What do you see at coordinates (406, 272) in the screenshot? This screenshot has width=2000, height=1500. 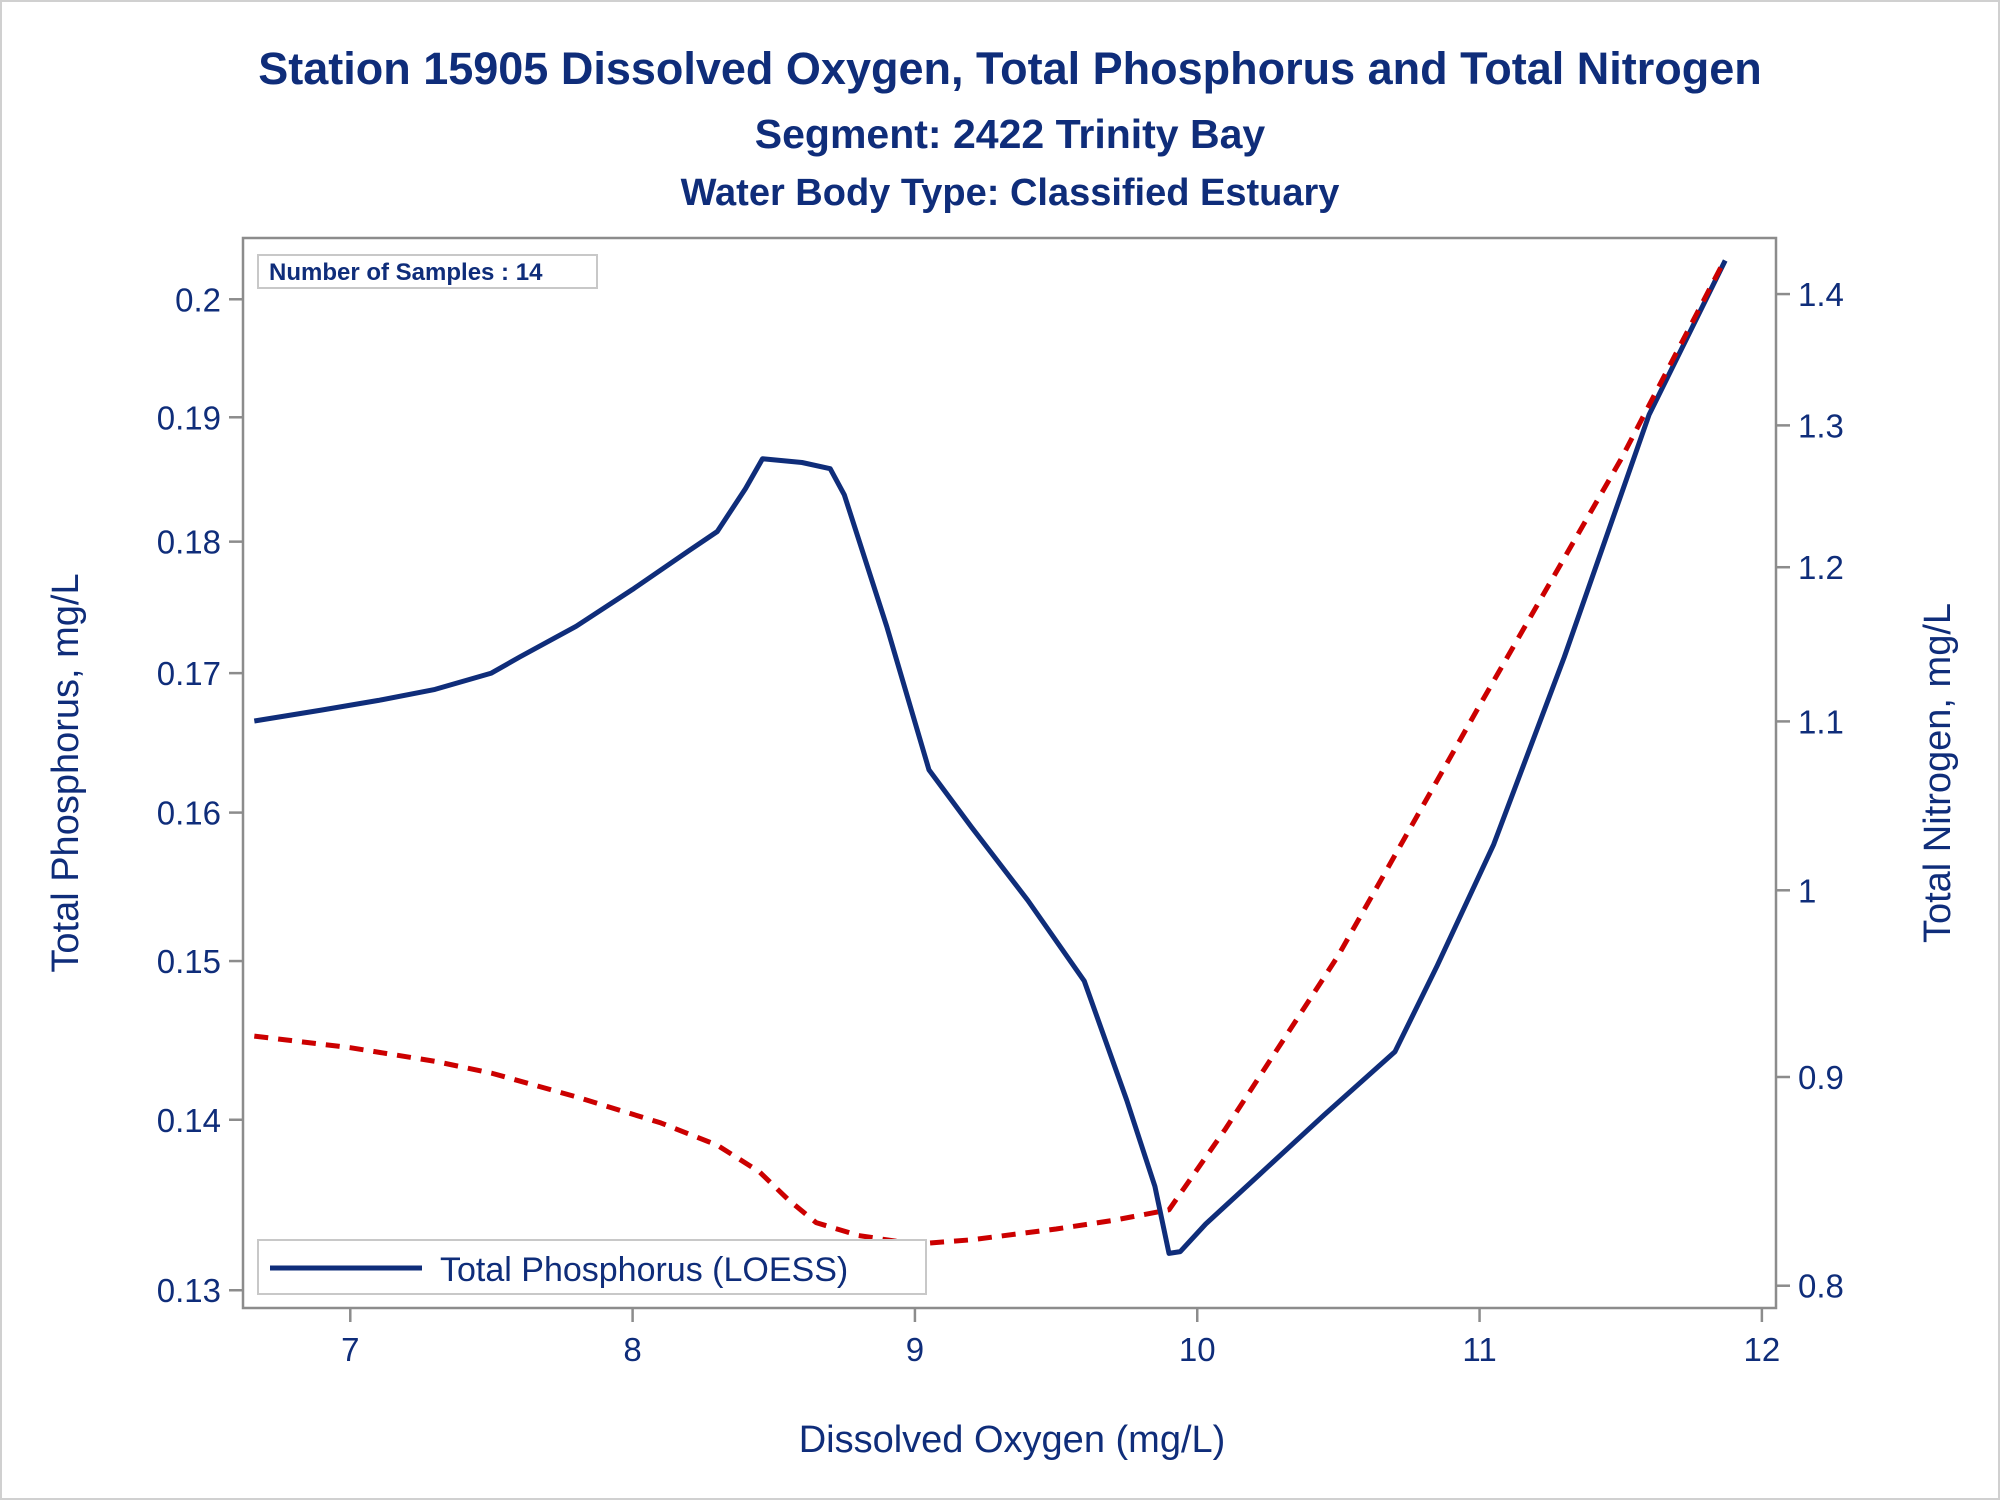 I see `sample-count-text: Number of Samples : 14` at bounding box center [406, 272].